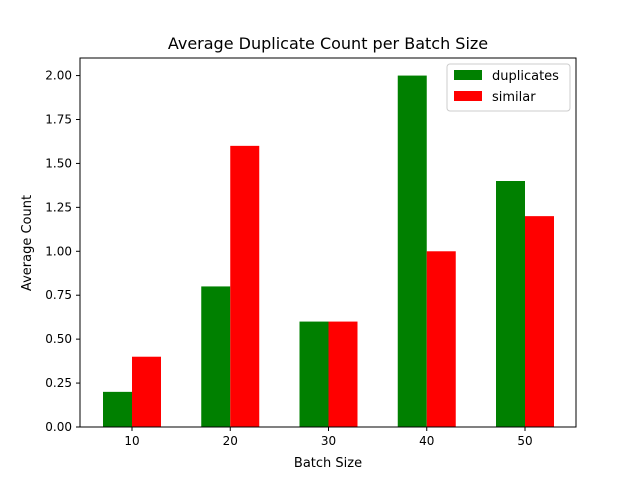 Image resolution: width=640 pixels, height=480 pixels. What do you see at coordinates (525, 76) in the screenshot?
I see `legend-label-duplicates: duplicates` at bounding box center [525, 76].